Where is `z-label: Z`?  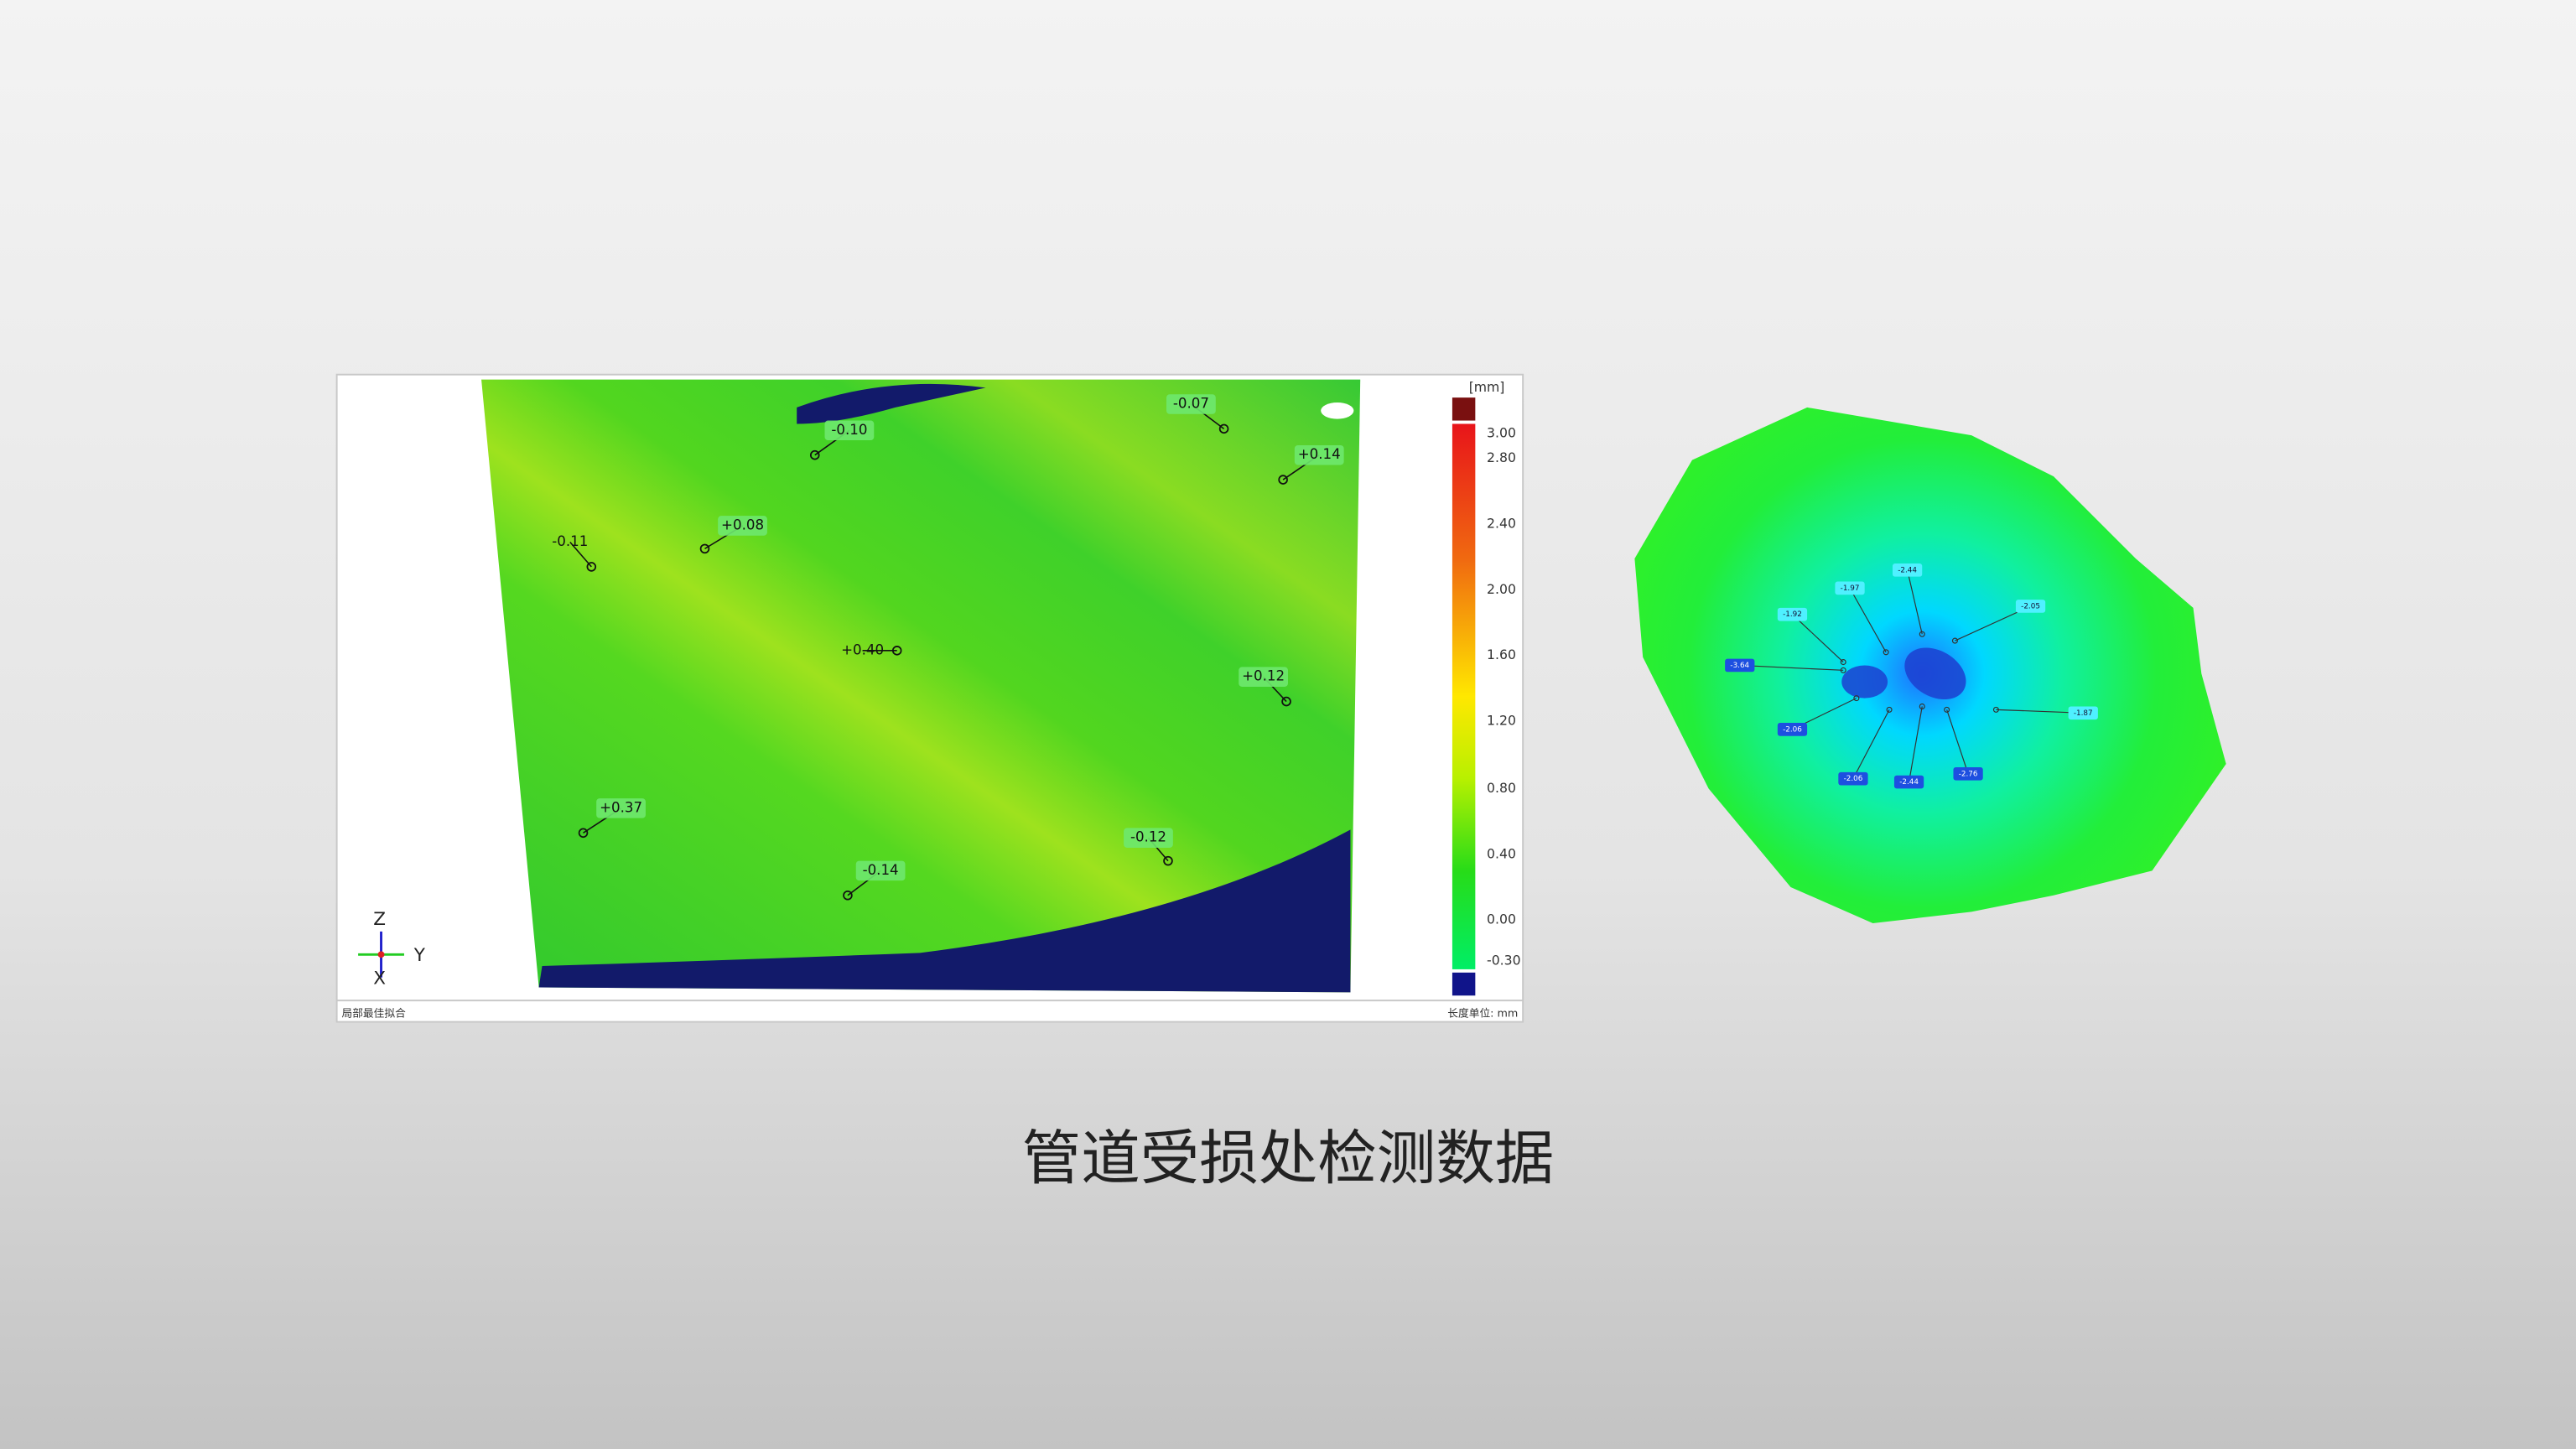 z-label: Z is located at coordinates (379, 919).